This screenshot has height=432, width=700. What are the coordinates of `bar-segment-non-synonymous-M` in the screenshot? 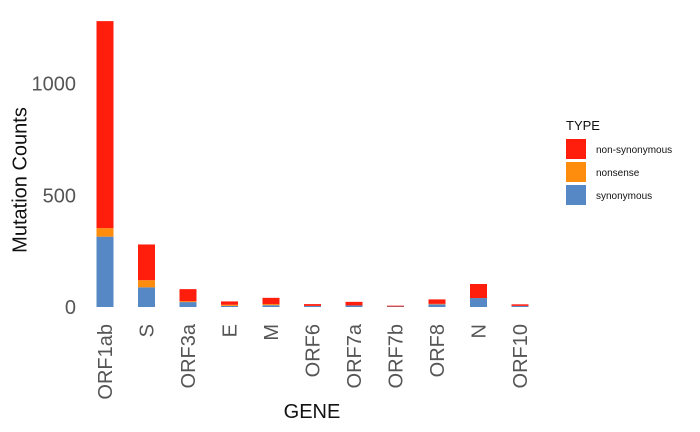 It's located at (271, 301).